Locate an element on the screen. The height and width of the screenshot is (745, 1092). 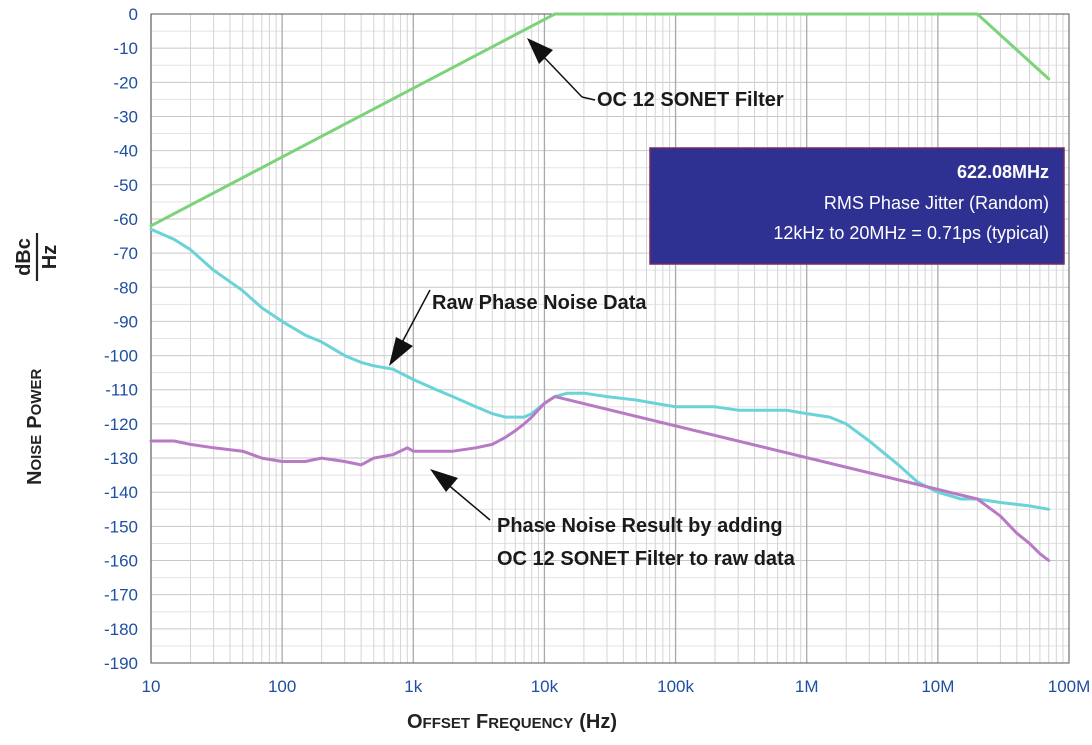
x-tick-labels: 10 100 1k 10k 100k 1M 10M 100M is located at coordinates (616, 686).